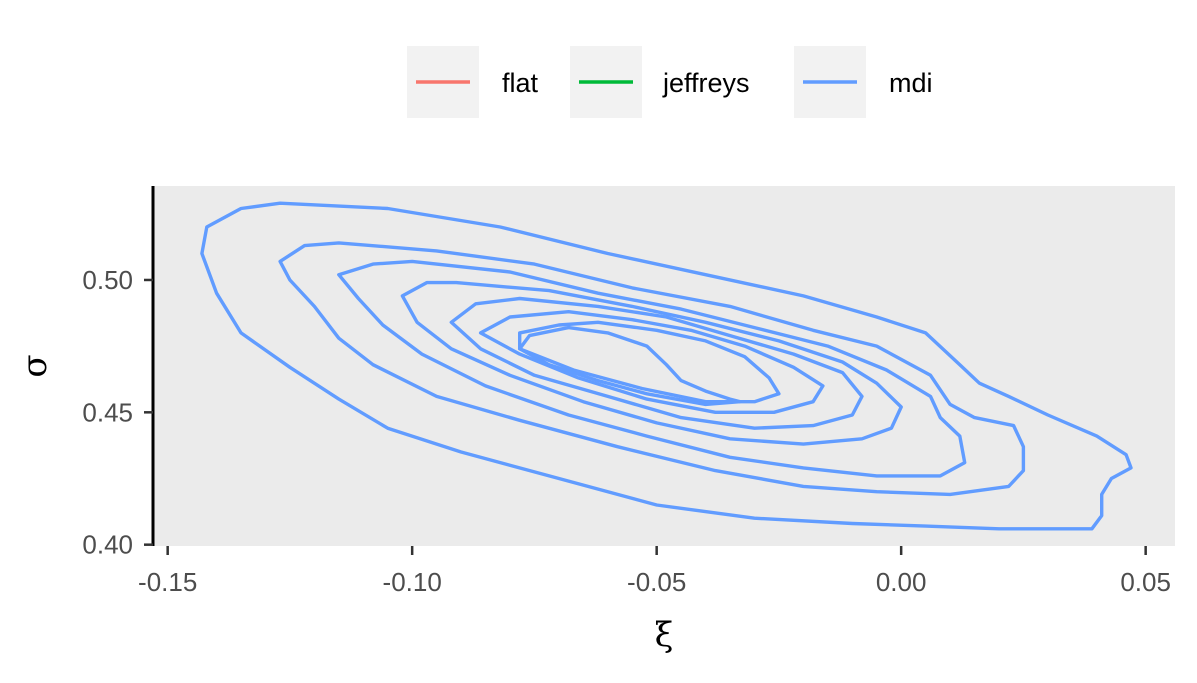 Image resolution: width=1197 pixels, height=683 pixels. Describe the element at coordinates (473, 82) in the screenshot. I see `legend-item-flat: flat` at that location.